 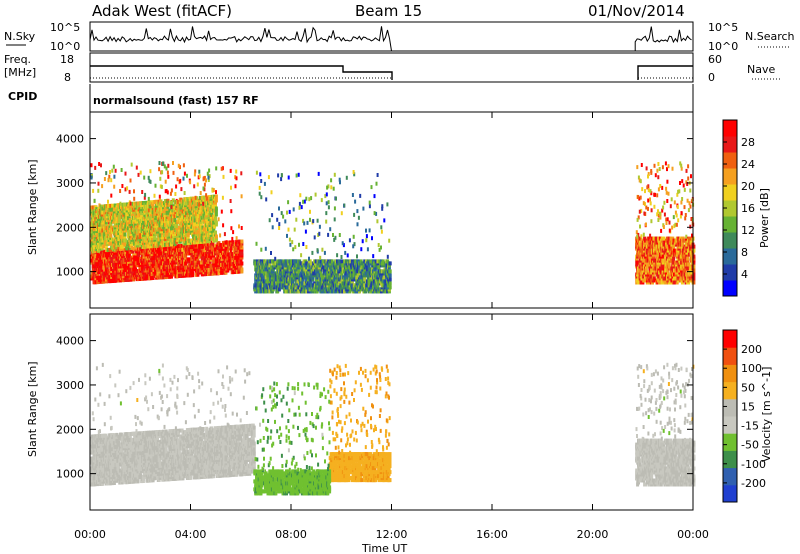 I want to click on freq-right-tick-top: 60, so click(x=715, y=59).